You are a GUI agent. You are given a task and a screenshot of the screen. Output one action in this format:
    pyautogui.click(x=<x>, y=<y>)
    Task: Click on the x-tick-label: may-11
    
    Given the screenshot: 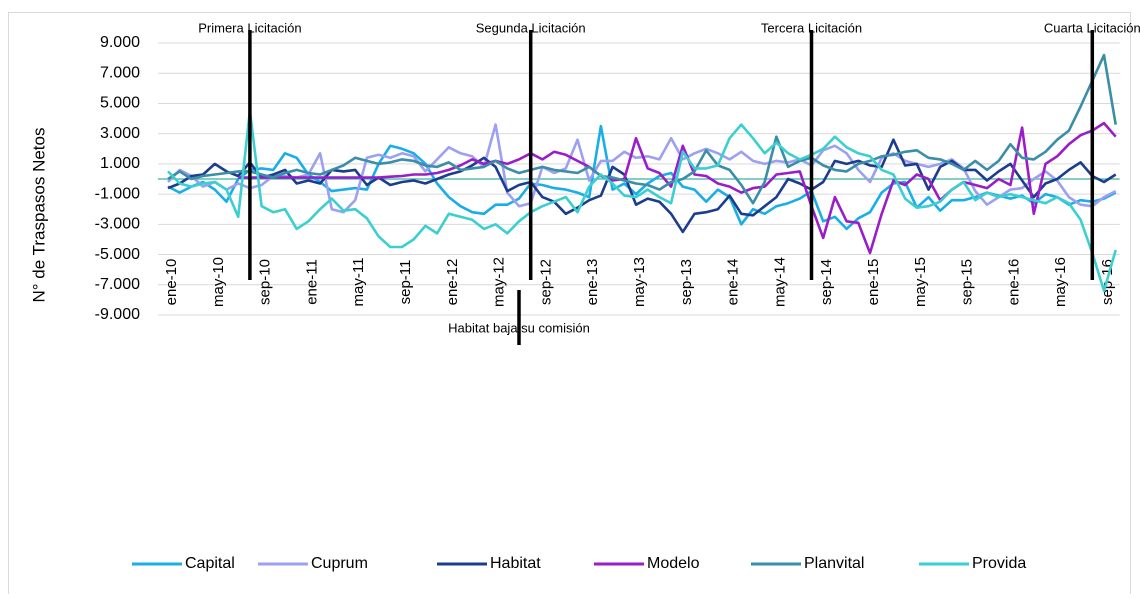 What is the action you would take?
    pyautogui.click(x=358, y=282)
    